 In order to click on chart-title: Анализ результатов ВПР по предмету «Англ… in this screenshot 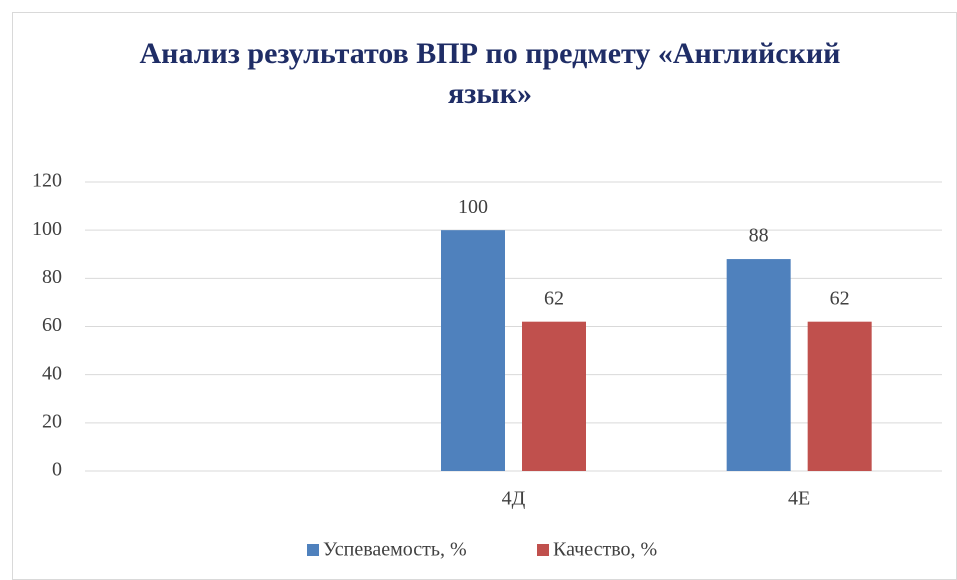, I will do `click(490, 73)`.